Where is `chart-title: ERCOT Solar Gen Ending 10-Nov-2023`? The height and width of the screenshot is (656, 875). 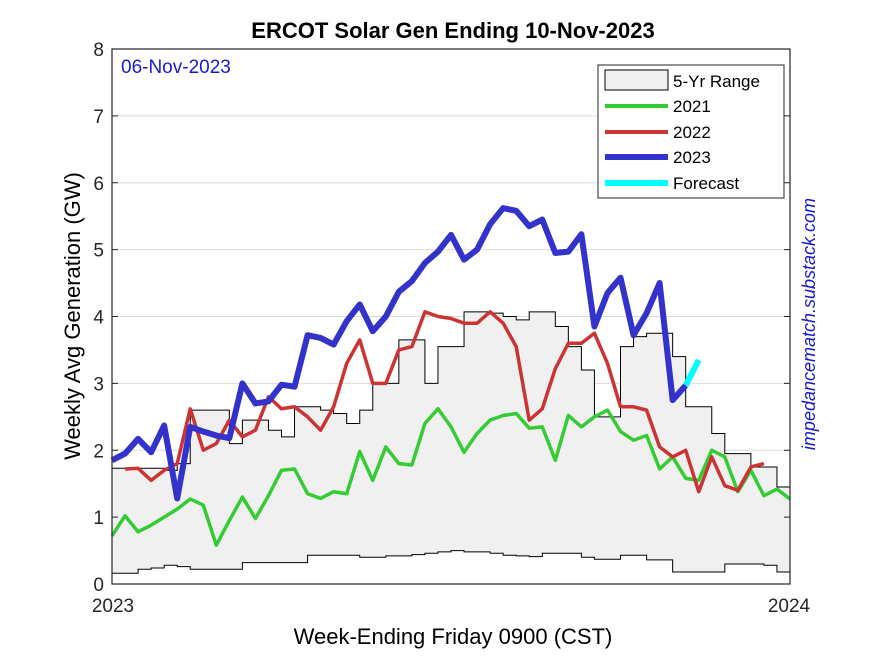 chart-title: ERCOT Solar Gen Ending 10-Nov-2023 is located at coordinates (452, 30).